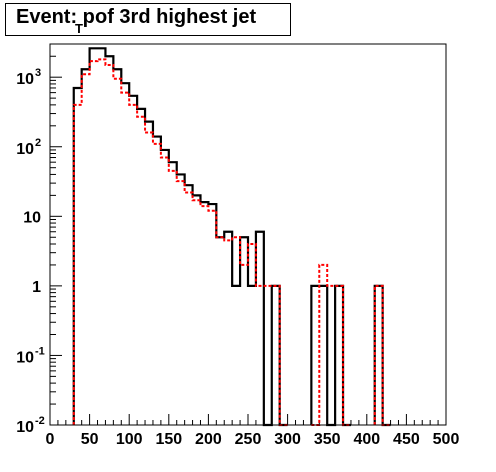 This screenshot has height=472, width=496. I want to click on x-tick-label: 50, so click(90, 439).